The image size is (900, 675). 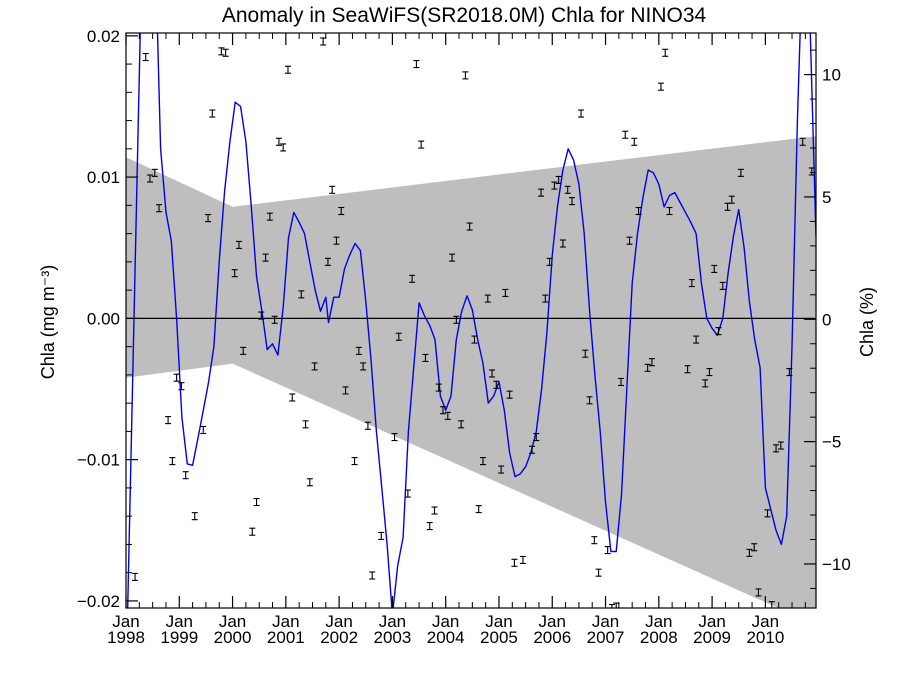 What do you see at coordinates (659, 637) in the screenshot?
I see `x-tick-year-label: 2008` at bounding box center [659, 637].